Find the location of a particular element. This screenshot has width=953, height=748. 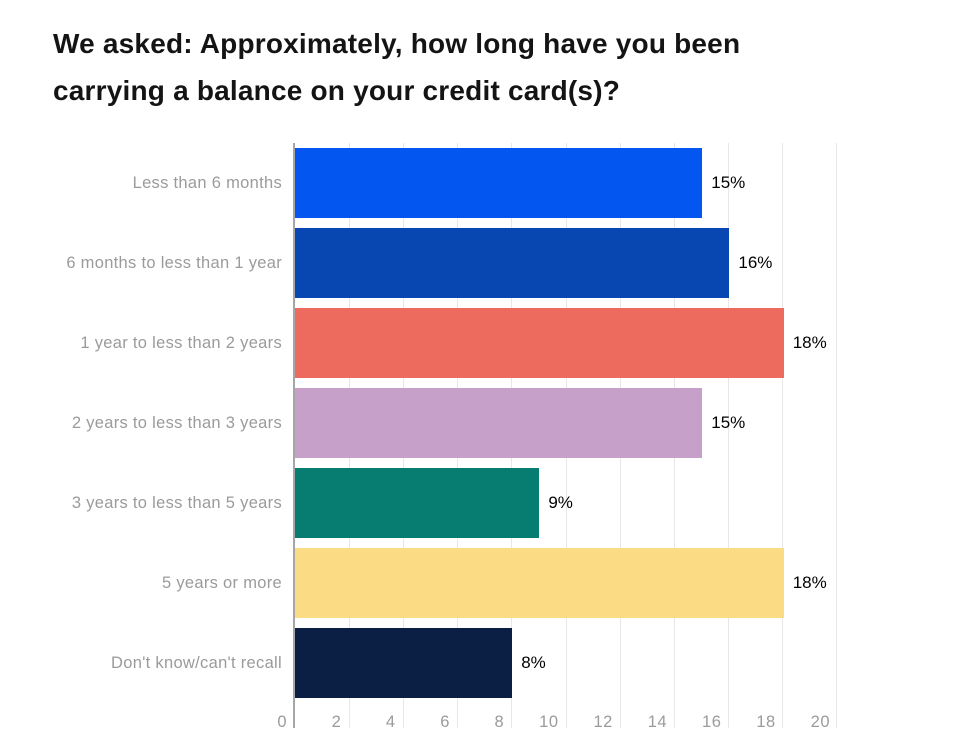

bar-row: 3 years to less than 5 years 9% is located at coordinates (476, 503).